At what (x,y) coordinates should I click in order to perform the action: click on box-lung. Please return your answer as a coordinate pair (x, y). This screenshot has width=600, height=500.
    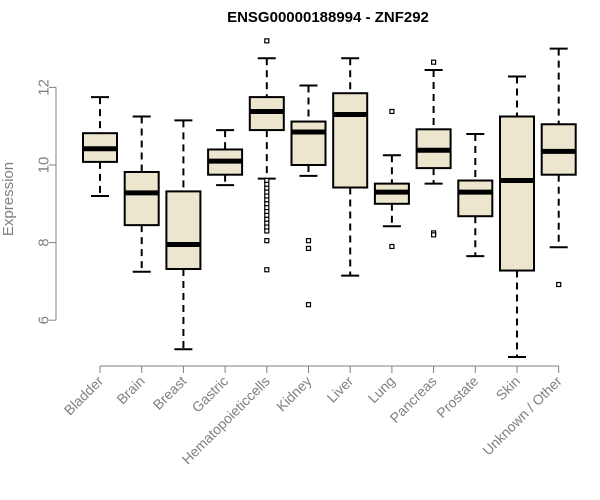
    Looking at the image, I should click on (391, 179).